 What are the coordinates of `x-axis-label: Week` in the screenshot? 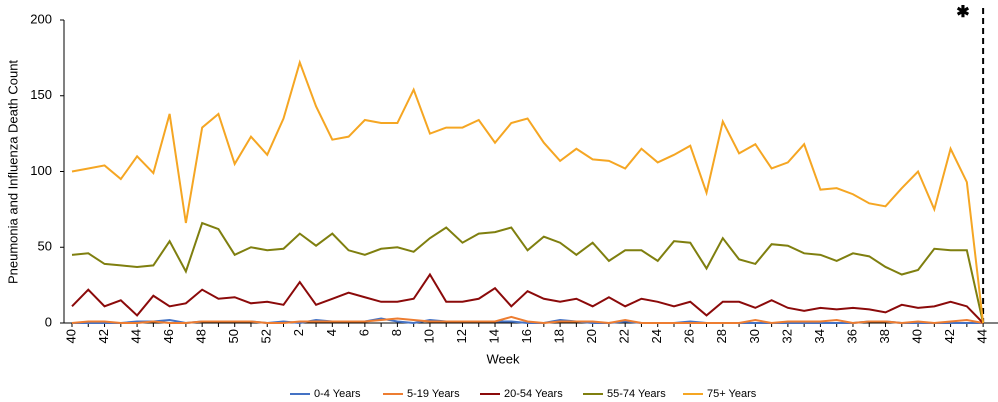 It's located at (503, 358).